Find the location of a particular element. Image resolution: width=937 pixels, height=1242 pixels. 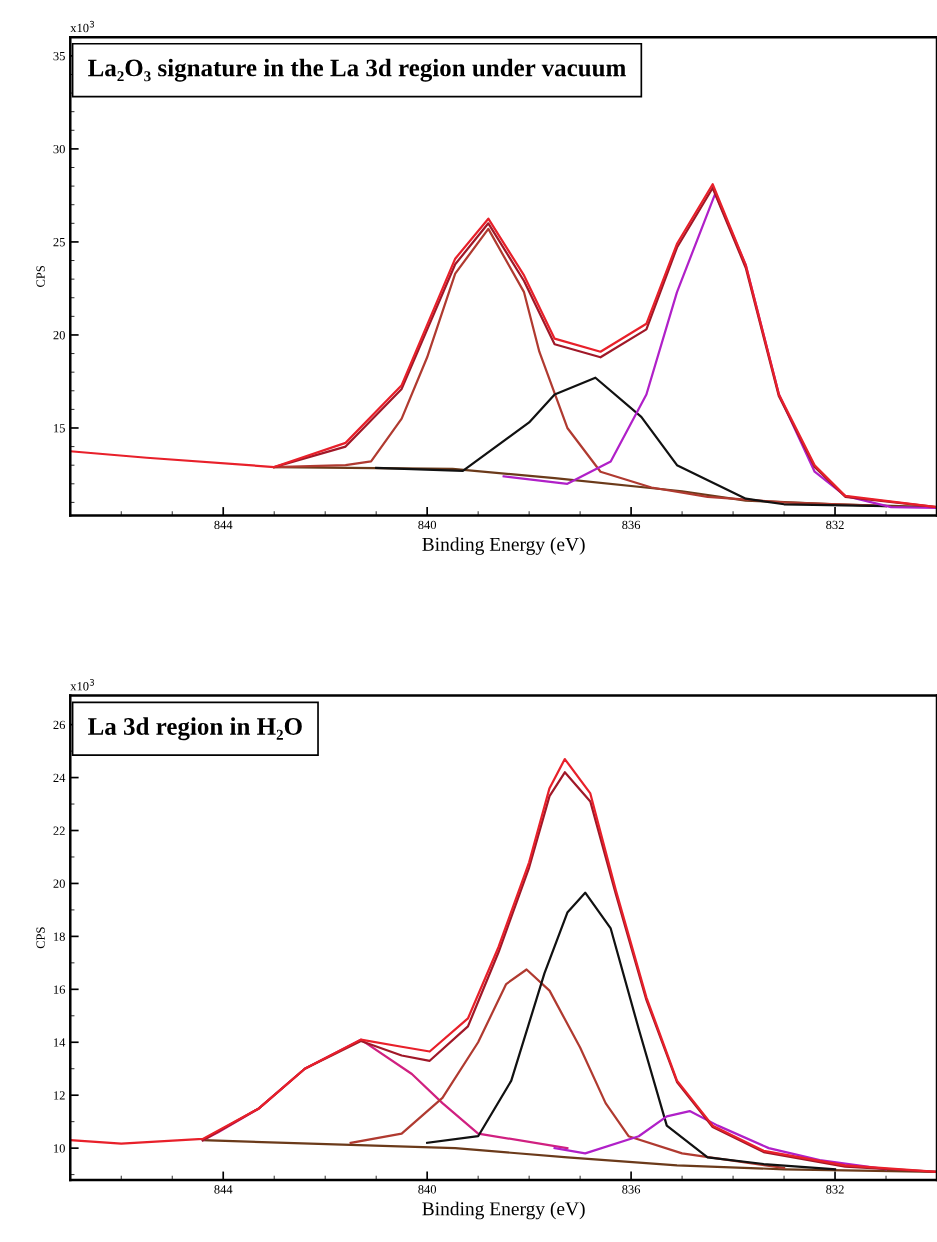

y-tick-label: 10 is located at coordinates (59, 1148).